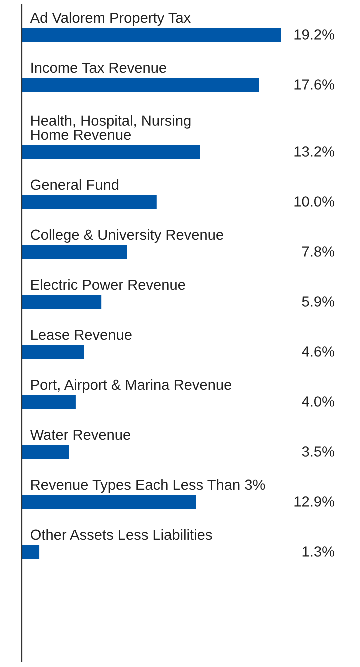 This screenshot has width=360, height=667. I want to click on y-tick-label: Income Tax Revenue, so click(99, 68).